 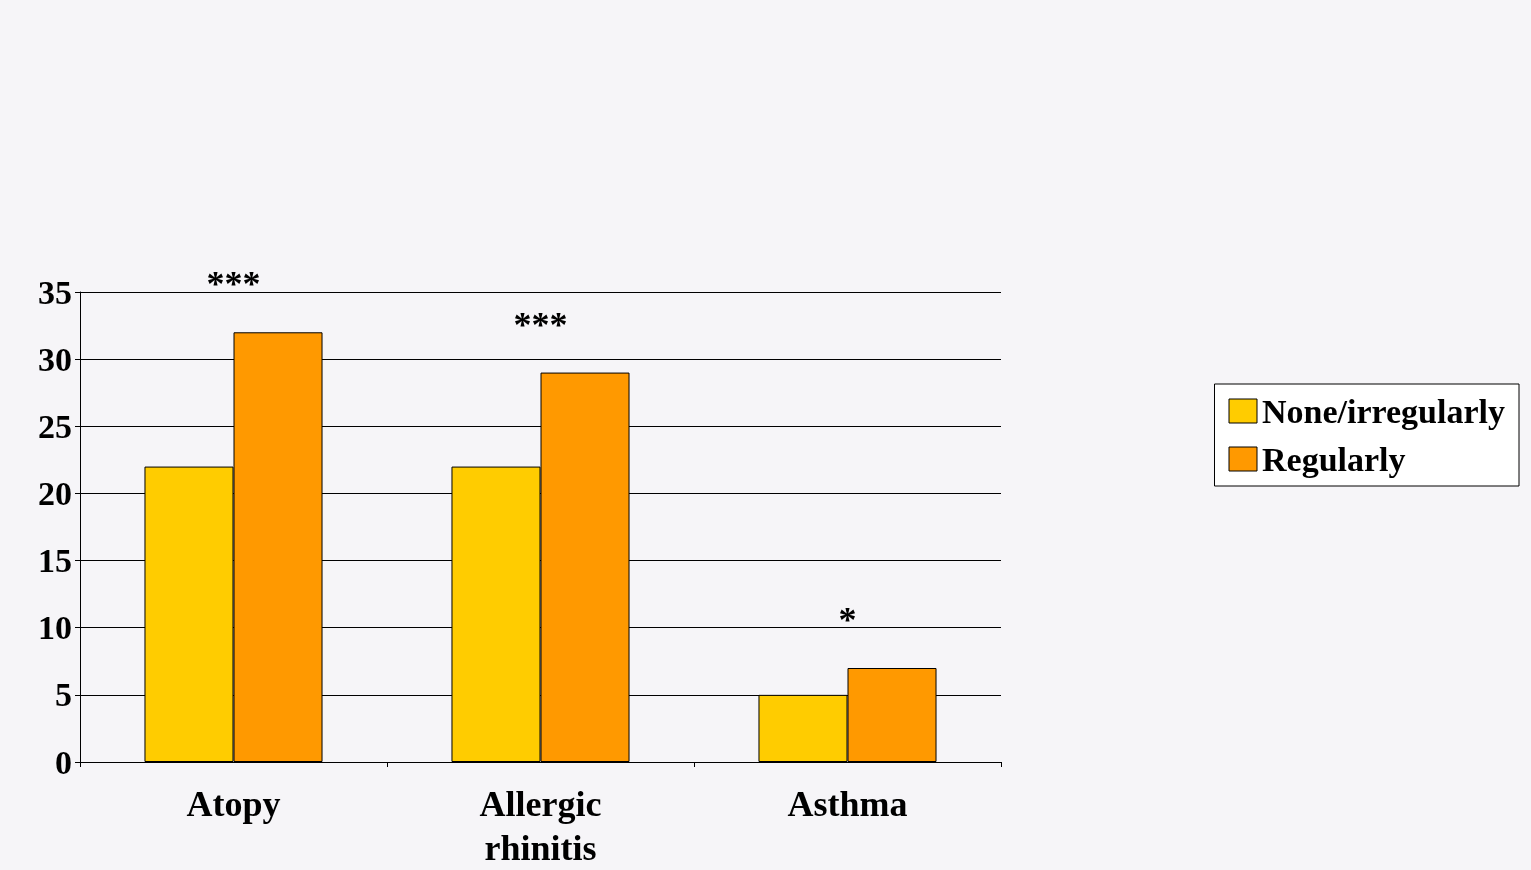 I want to click on annotation: *, so click(x=847, y=620).